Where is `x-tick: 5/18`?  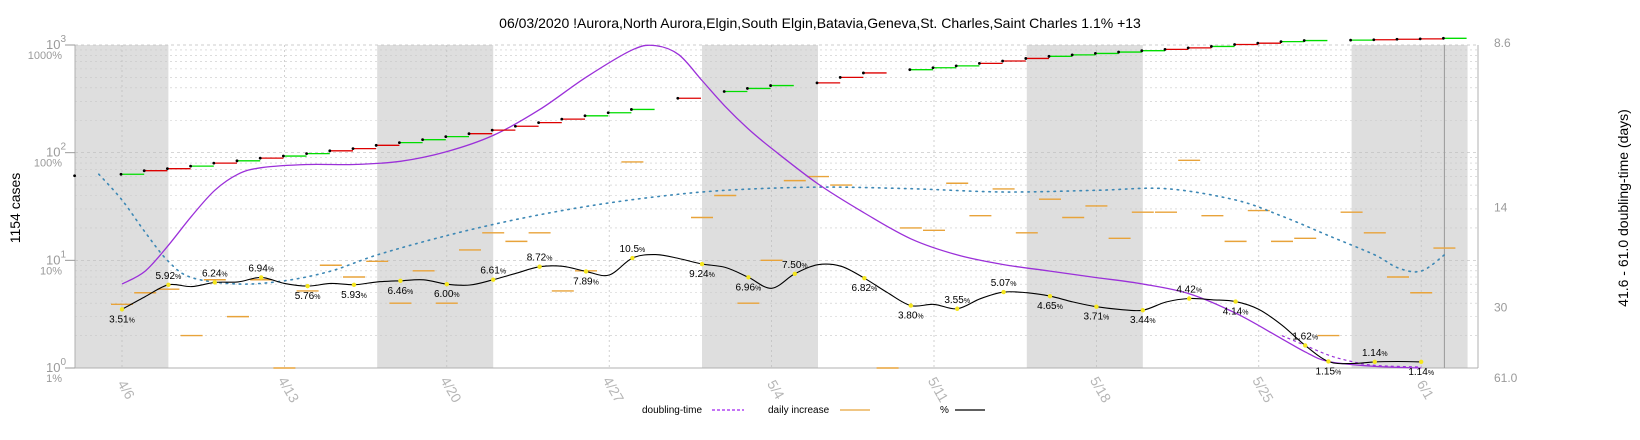
x-tick: 5/18 is located at coordinates (1101, 390).